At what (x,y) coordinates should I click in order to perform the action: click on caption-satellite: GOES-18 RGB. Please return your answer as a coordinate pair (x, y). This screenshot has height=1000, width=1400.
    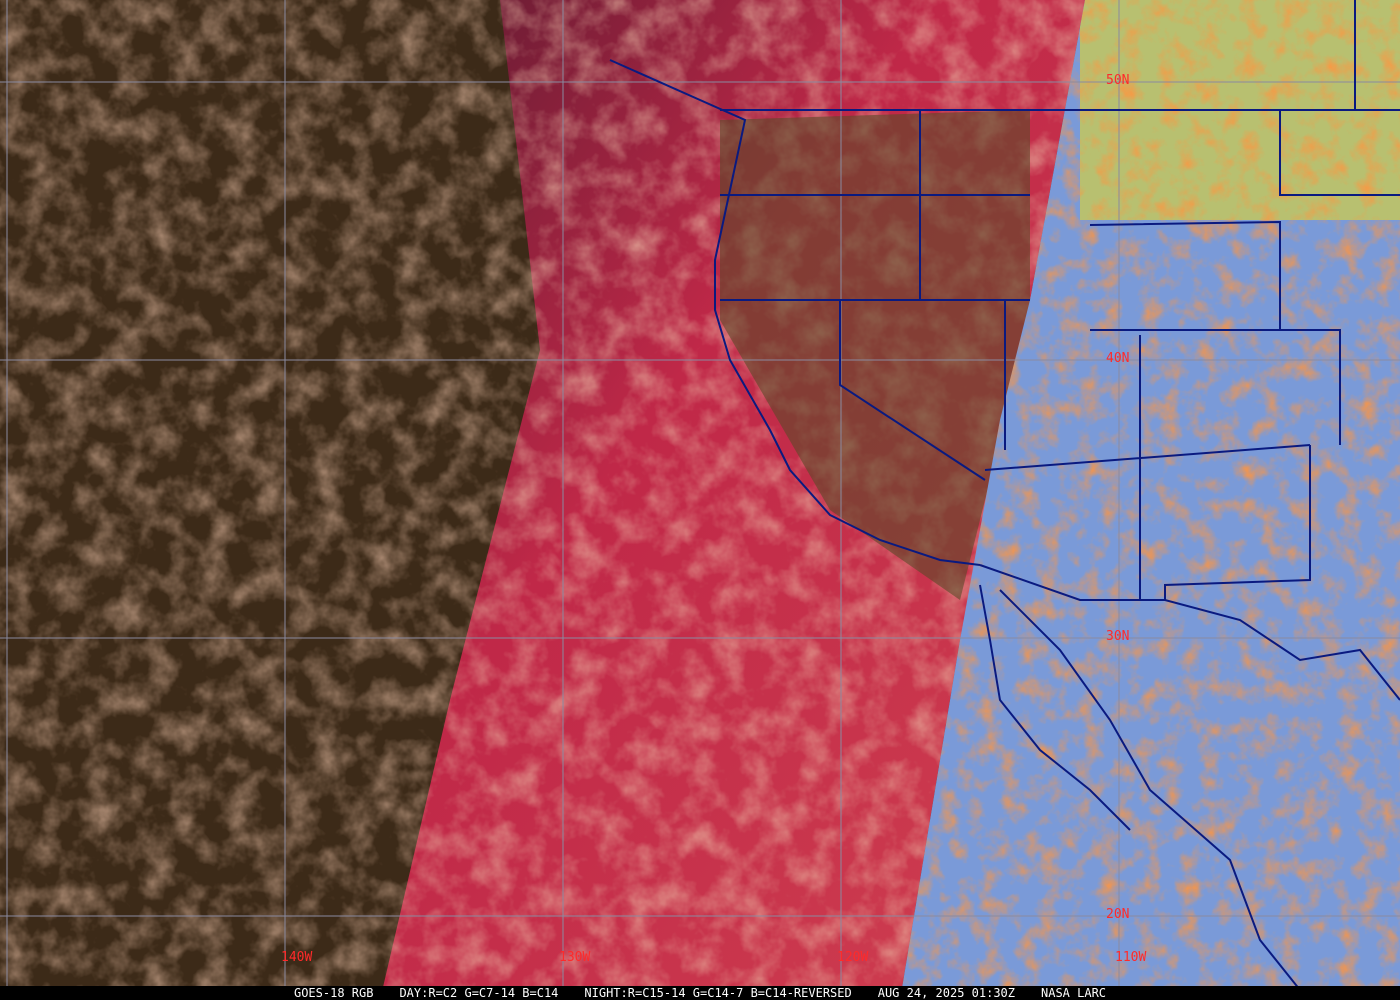
    Looking at the image, I should click on (333, 993).